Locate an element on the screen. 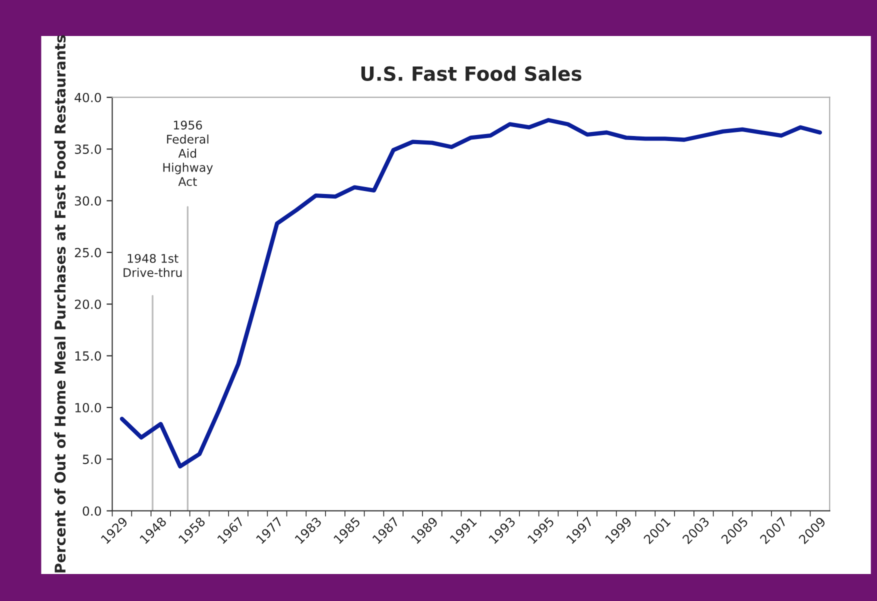 This screenshot has height=601, width=877. y-tick-label: 0.0 is located at coordinates (92, 511).